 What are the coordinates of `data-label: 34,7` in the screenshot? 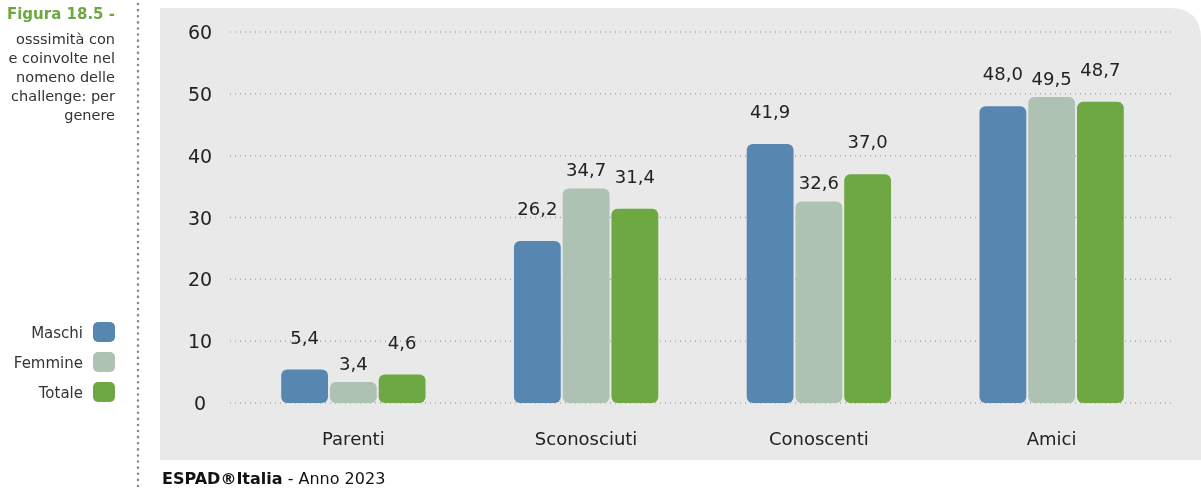 It's located at (586, 170).